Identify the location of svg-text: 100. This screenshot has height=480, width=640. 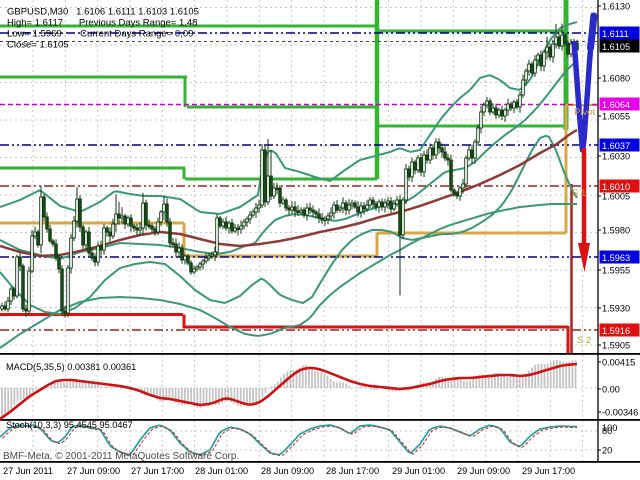
(609, 428).